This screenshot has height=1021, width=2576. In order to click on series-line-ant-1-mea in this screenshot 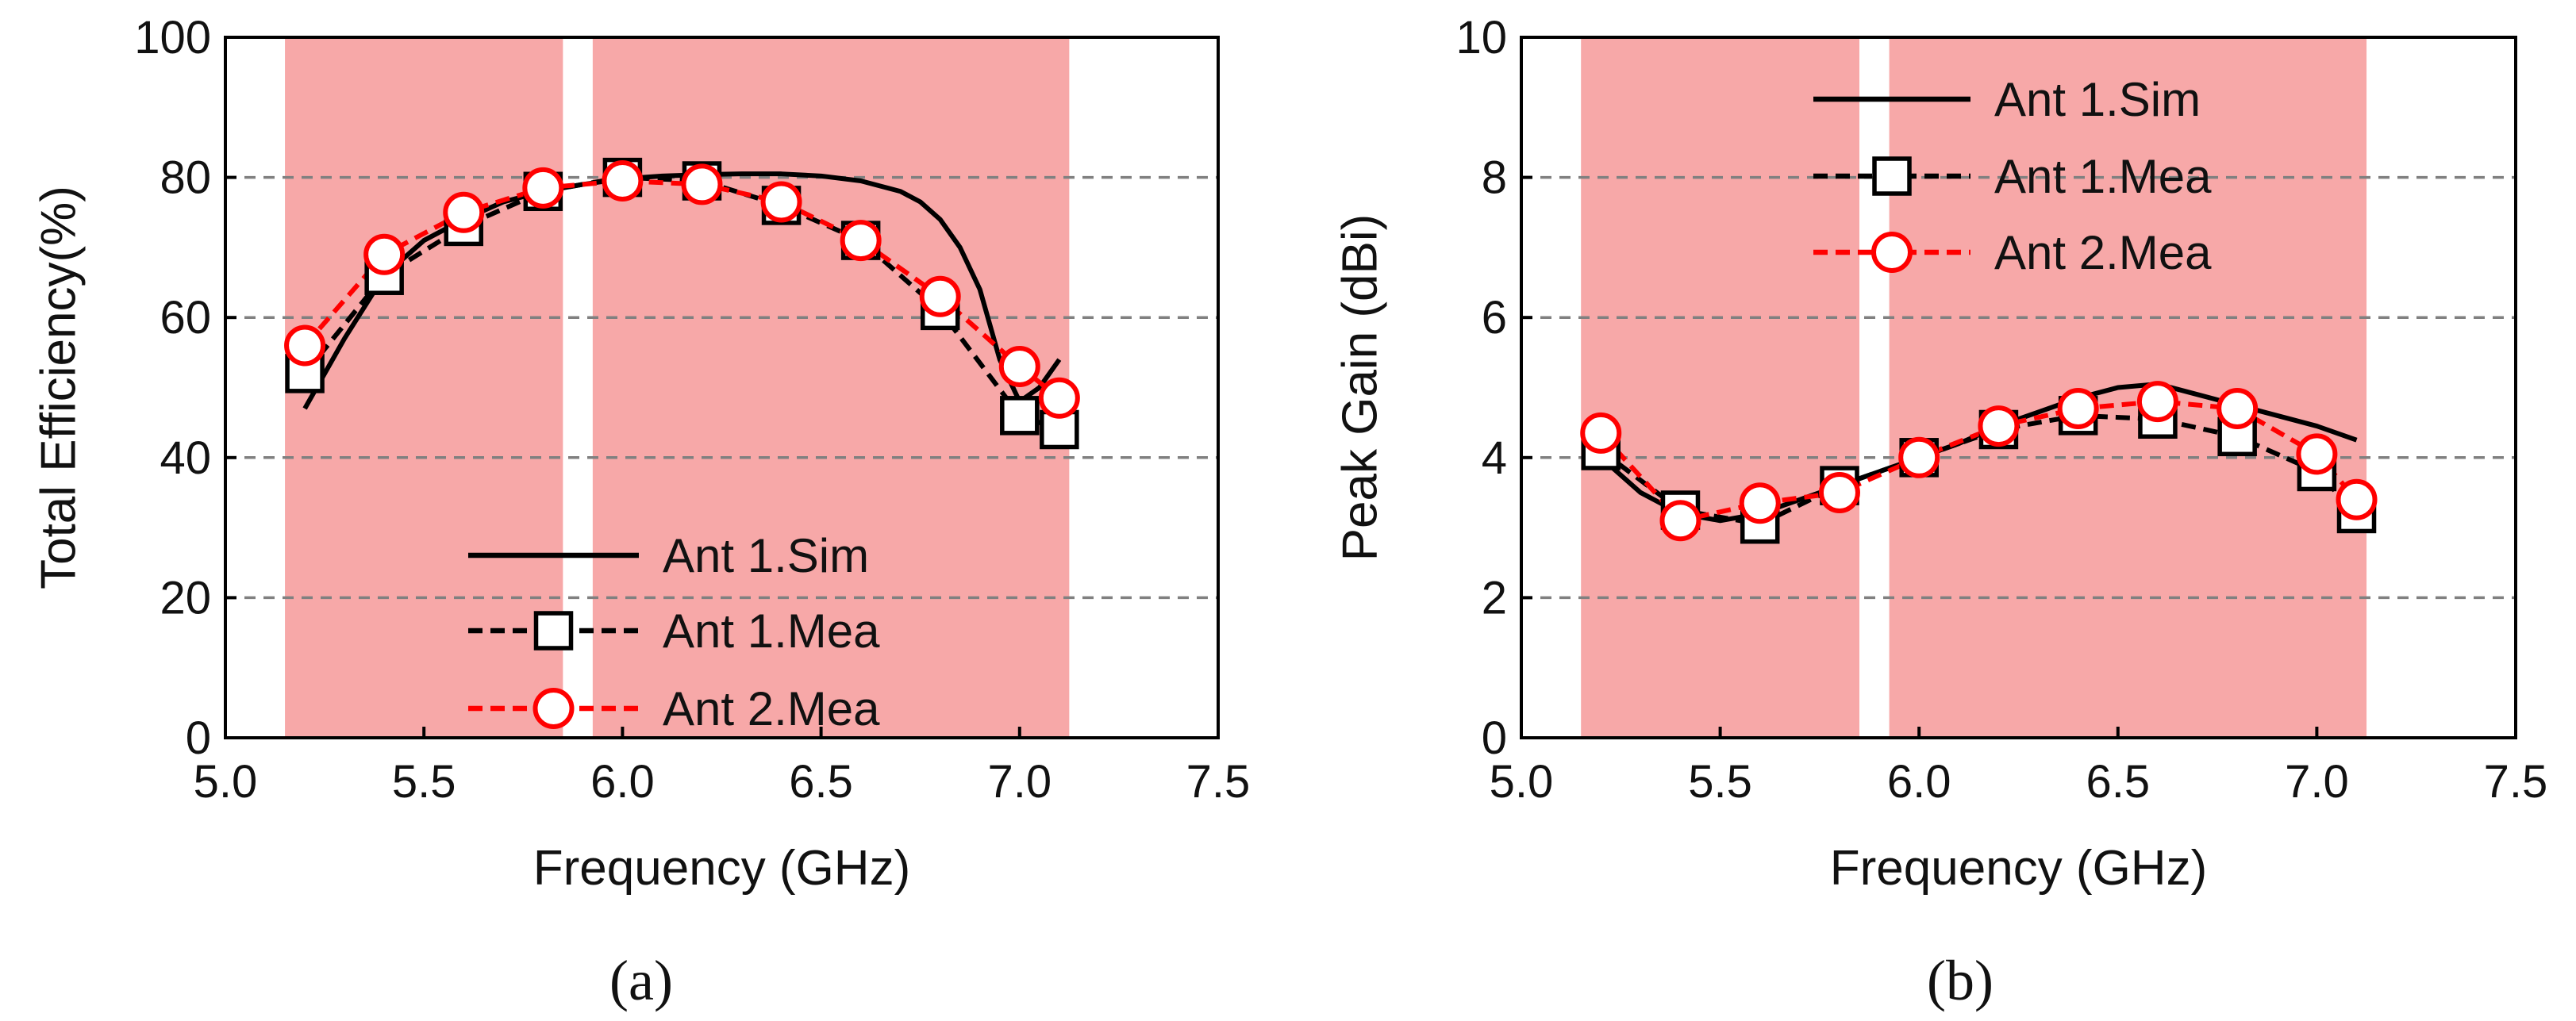, I will do `click(681, 303)`.